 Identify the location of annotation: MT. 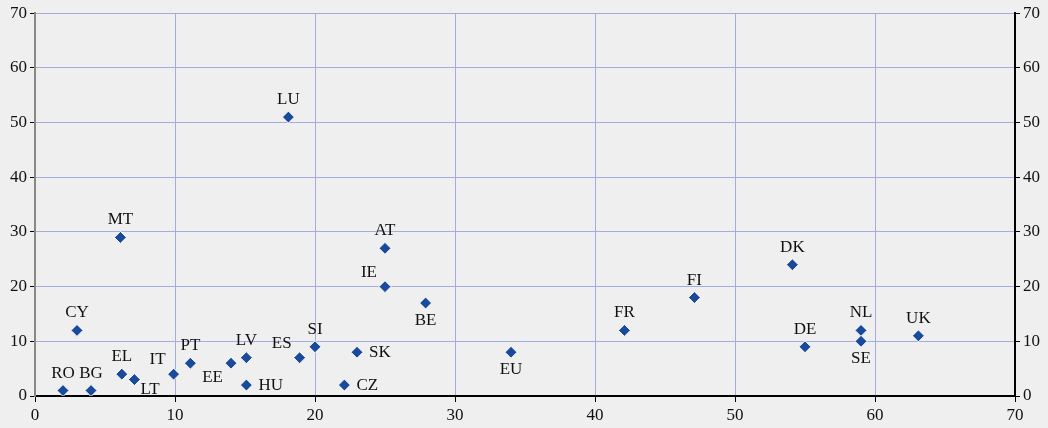
(120, 219).